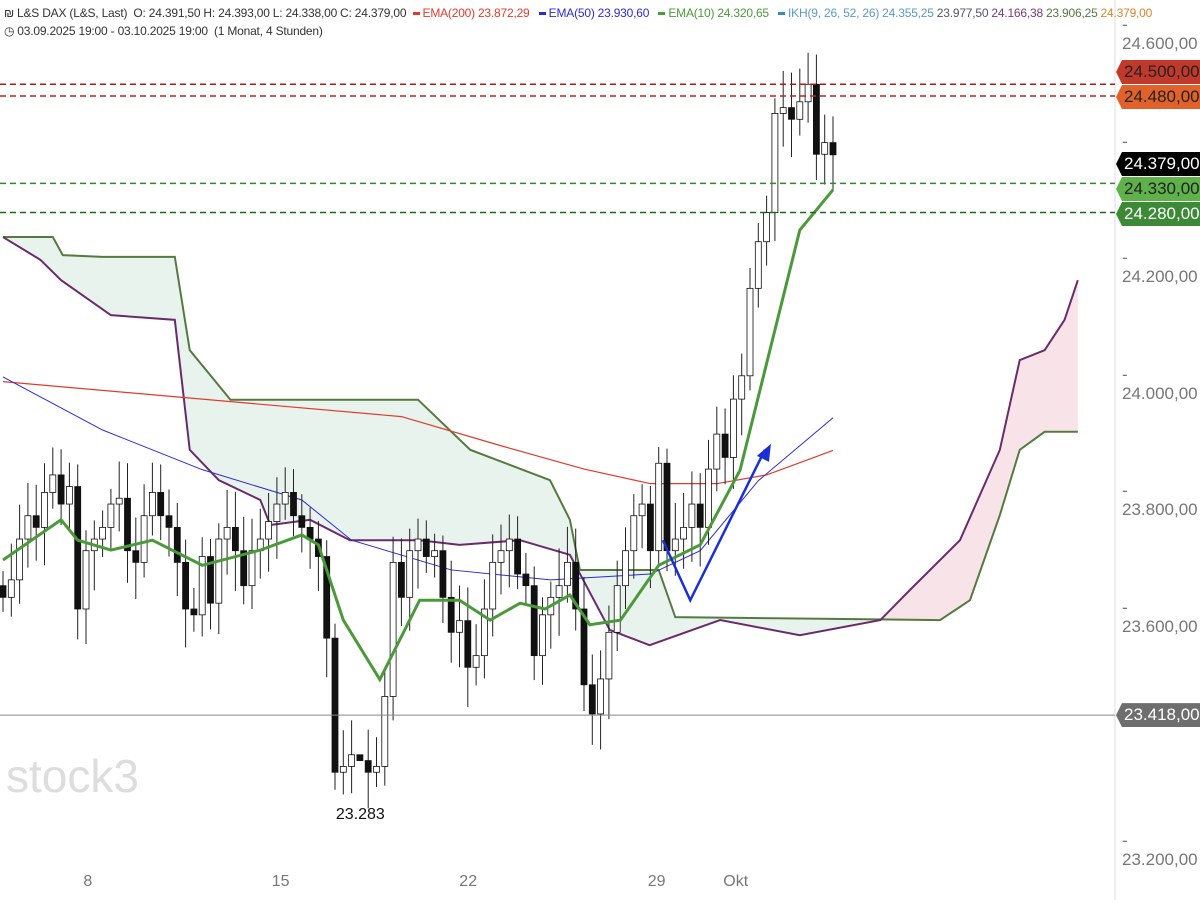 The height and width of the screenshot is (900, 1200). I want to click on y-tick-label: - 24.600,00, so click(1160, 34).